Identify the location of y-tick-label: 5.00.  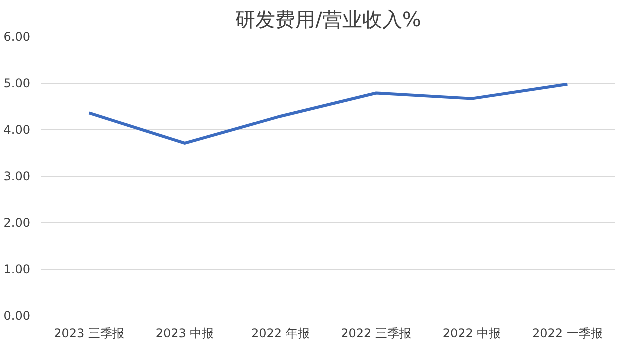
(17, 83).